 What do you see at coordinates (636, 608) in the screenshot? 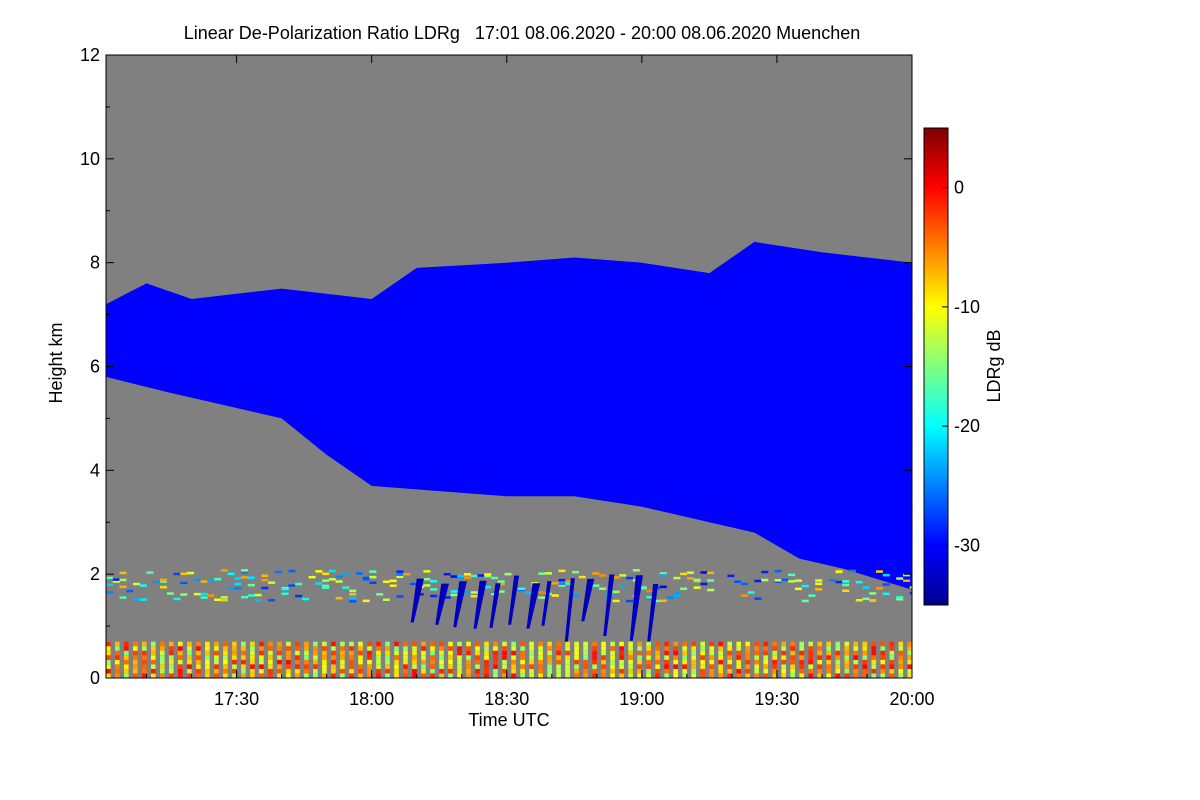
I see `virga-streak` at bounding box center [636, 608].